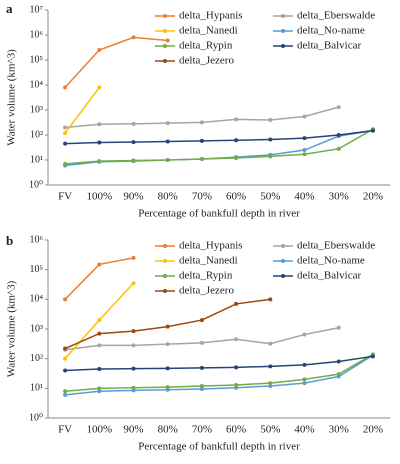  I want to click on x-axis-title: Percentage of bankfull depth in river, so click(219, 214).